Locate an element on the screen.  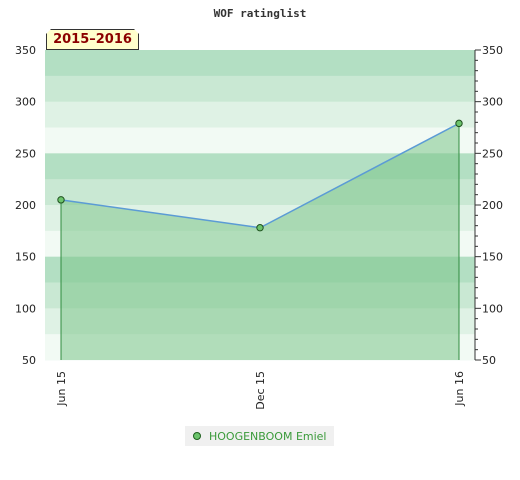
y-tick-label-left: 50 is located at coordinates (29, 360).